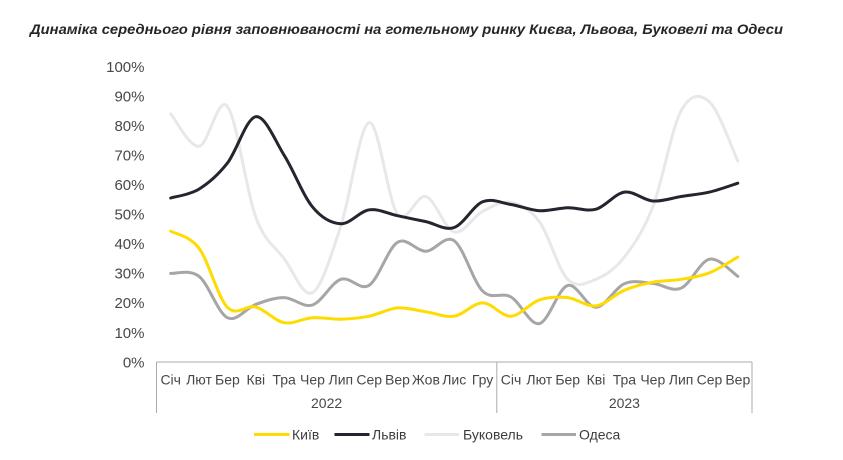  What do you see at coordinates (389, 435) in the screenshot?
I see `svg-text: Львів` at bounding box center [389, 435].